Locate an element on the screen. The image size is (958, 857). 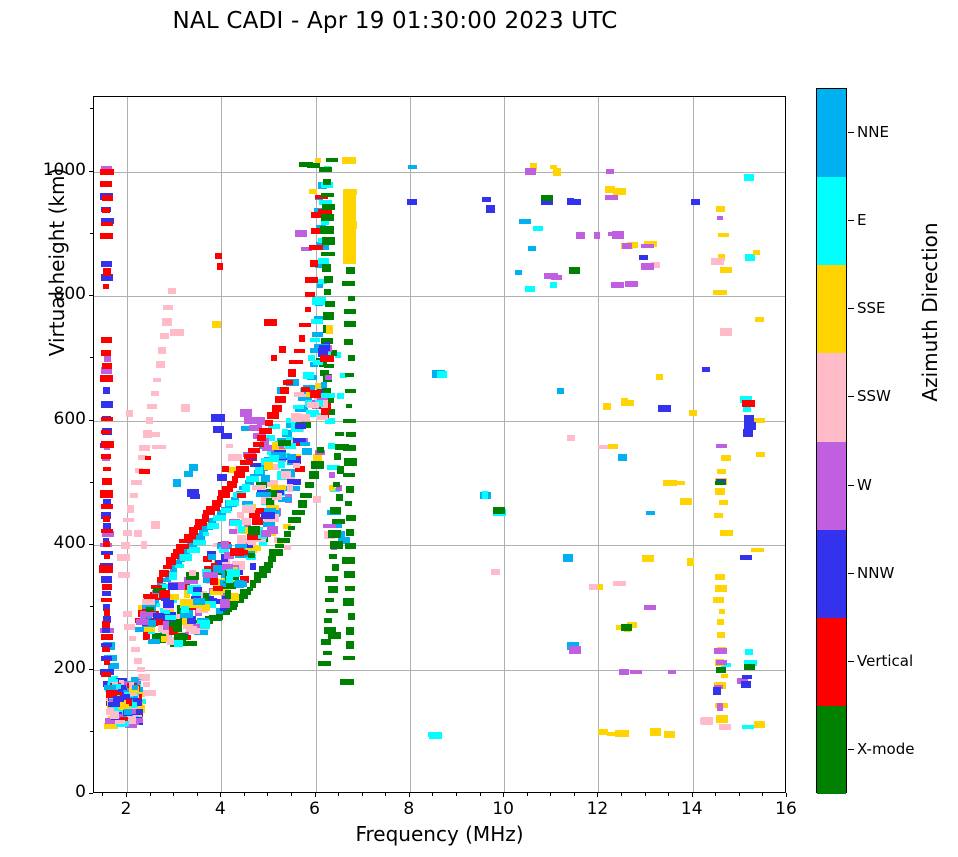
y-axis-title: Virtual height (km) is located at coordinates (57, 262).